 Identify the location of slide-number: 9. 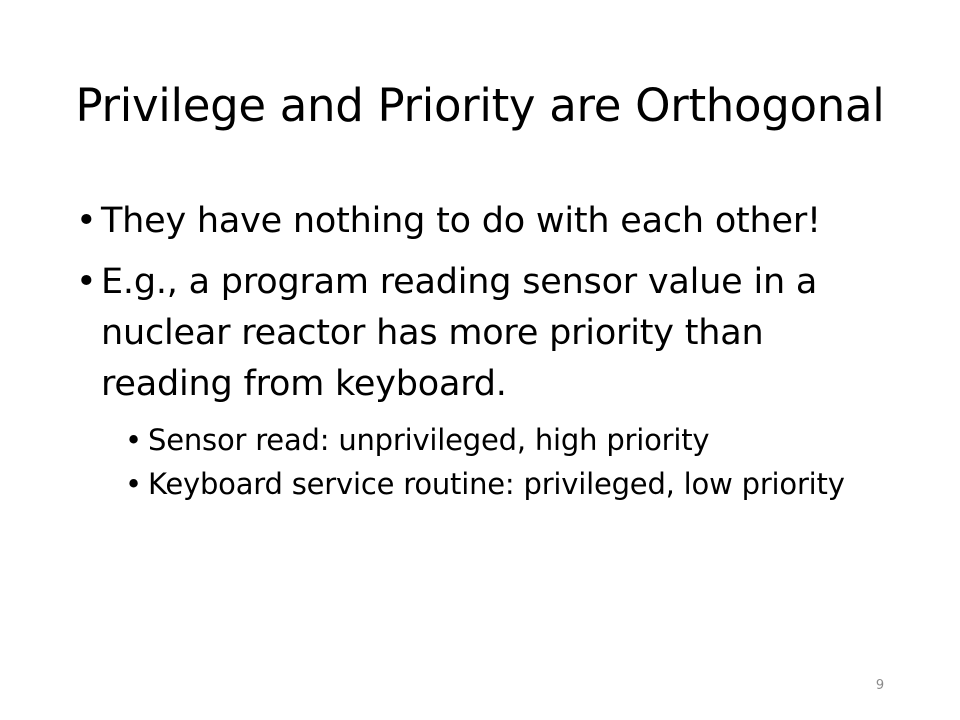
(880, 685).